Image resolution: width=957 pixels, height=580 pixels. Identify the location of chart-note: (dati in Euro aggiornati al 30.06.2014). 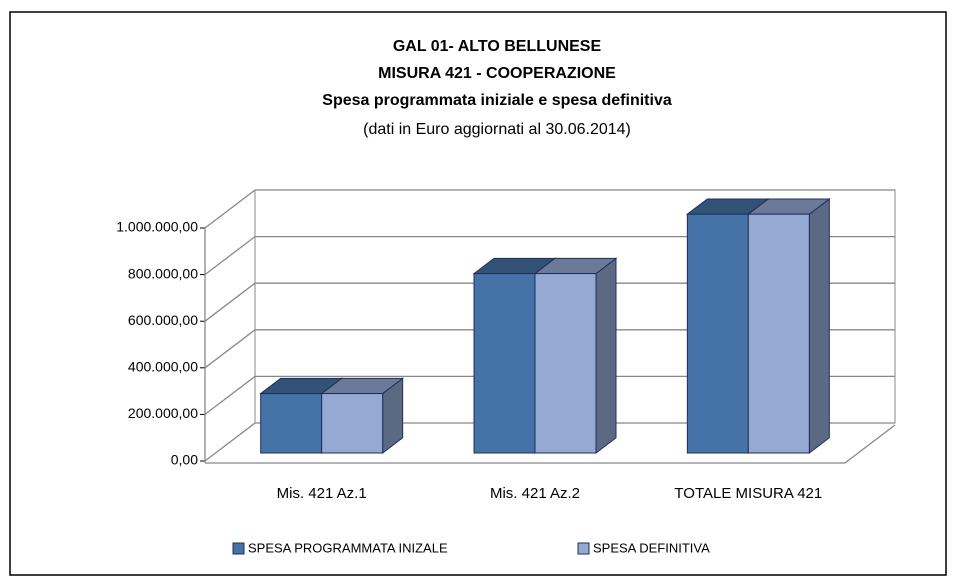
(497, 129).